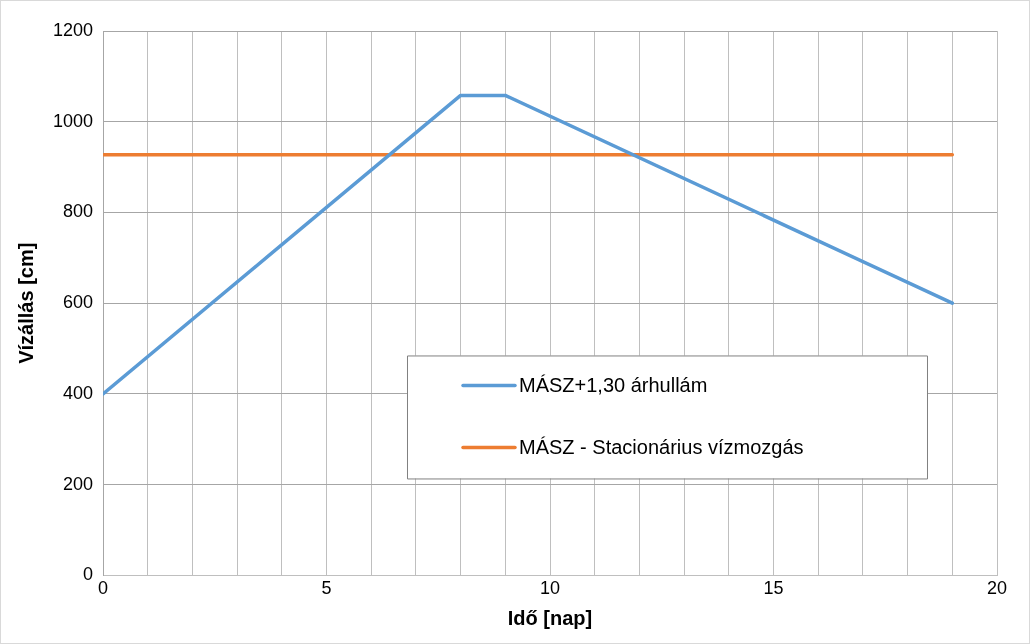 The height and width of the screenshot is (644, 1030). I want to click on x-axis-title: Idő [nap], so click(550, 617).